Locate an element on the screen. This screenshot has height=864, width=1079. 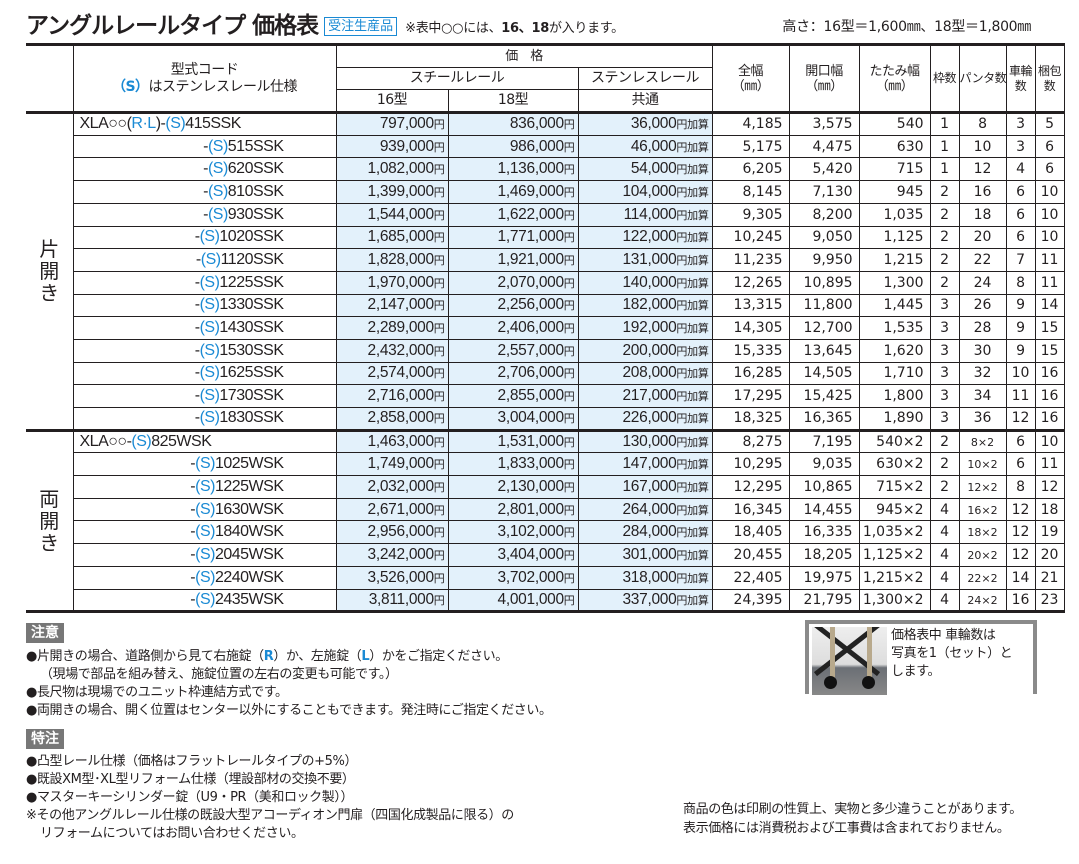
packages-cell: 6 is located at coordinates (1049, 146).